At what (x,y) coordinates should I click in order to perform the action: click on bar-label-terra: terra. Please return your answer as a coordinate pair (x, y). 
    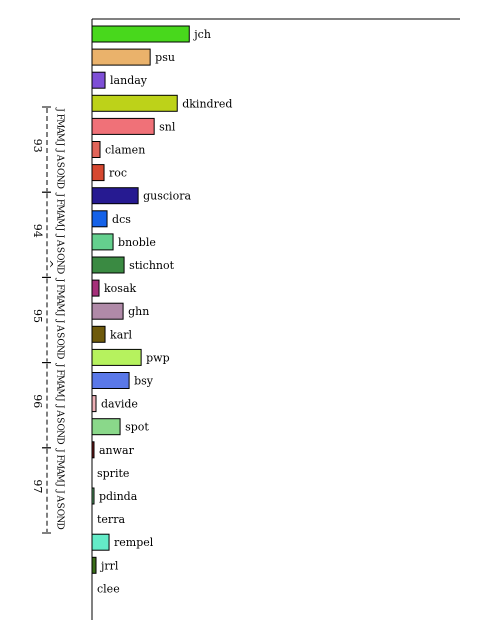
    Looking at the image, I should click on (111, 519).